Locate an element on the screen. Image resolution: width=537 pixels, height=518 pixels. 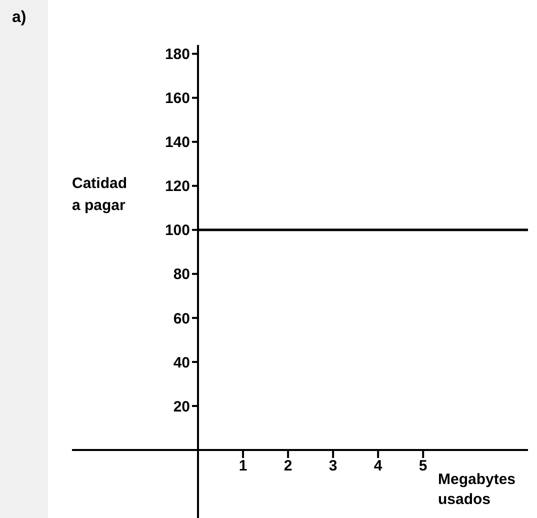
y-tick-label: 100 is located at coordinates (177, 231).